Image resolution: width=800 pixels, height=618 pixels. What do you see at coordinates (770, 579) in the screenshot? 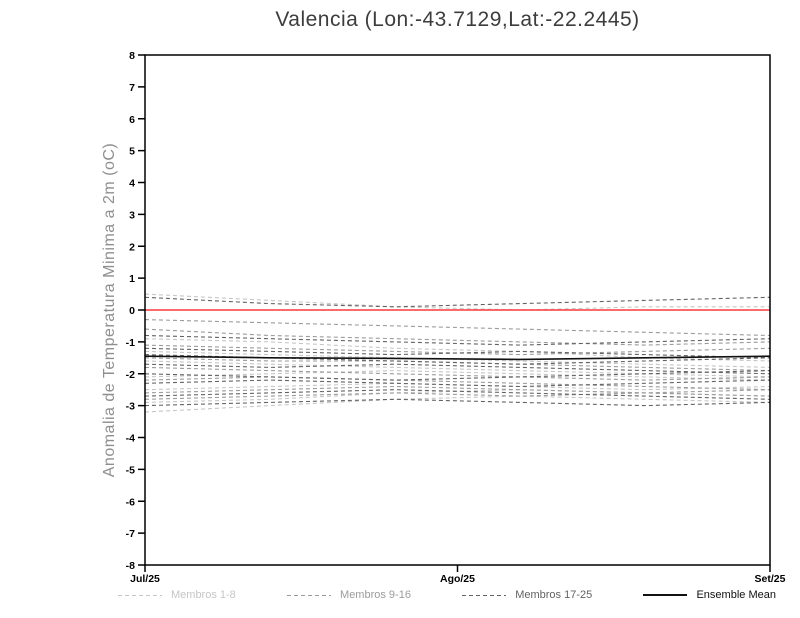
I see `x-tick-label: Set/25` at bounding box center [770, 579].